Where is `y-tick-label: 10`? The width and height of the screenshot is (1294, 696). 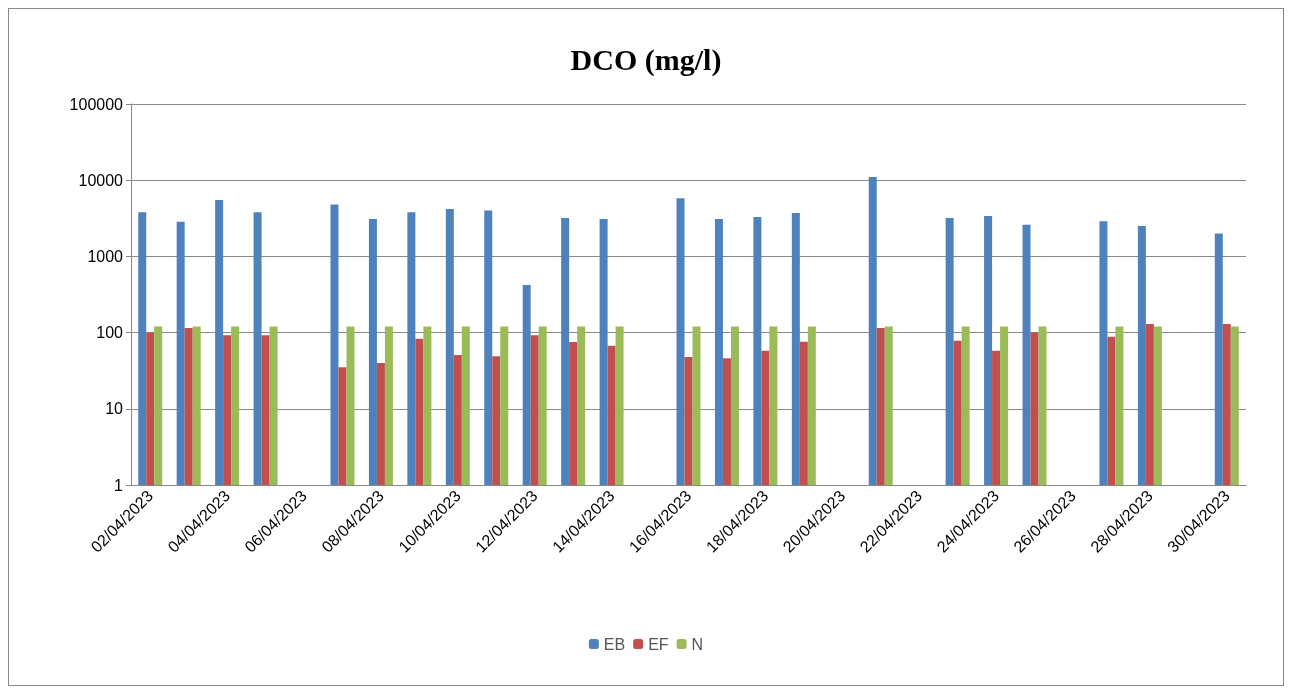 y-tick-label: 10 is located at coordinates (114, 409).